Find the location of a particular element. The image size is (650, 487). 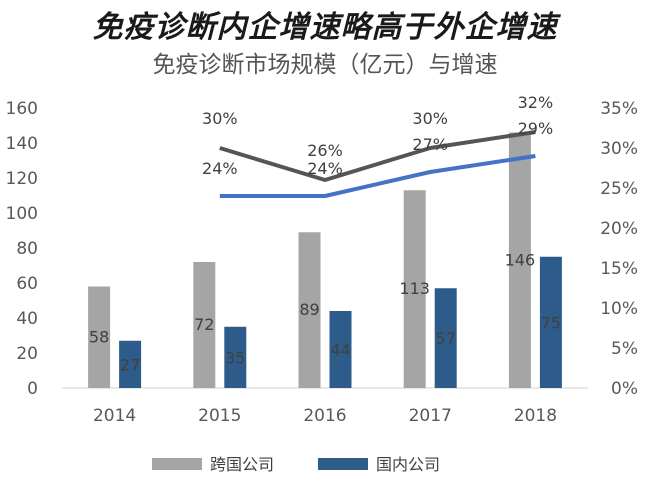

legend-label: 国内公司 is located at coordinates (408, 464).